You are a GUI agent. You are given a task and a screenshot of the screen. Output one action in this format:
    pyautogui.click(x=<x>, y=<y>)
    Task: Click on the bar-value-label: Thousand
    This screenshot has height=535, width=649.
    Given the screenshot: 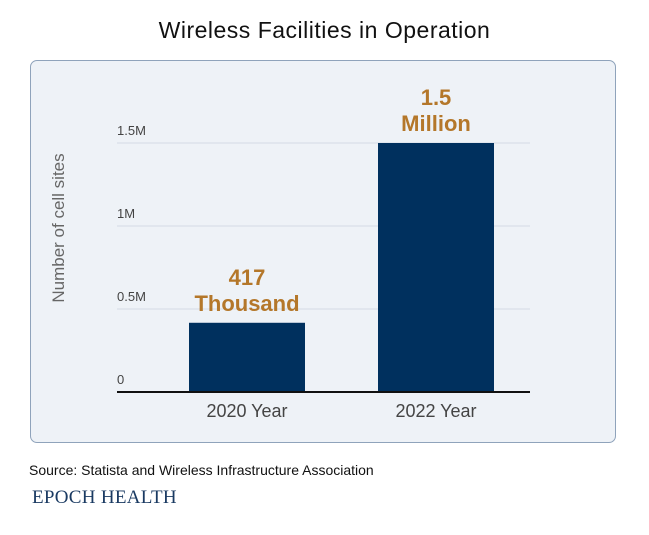 What is the action you would take?
    pyautogui.click(x=246, y=303)
    